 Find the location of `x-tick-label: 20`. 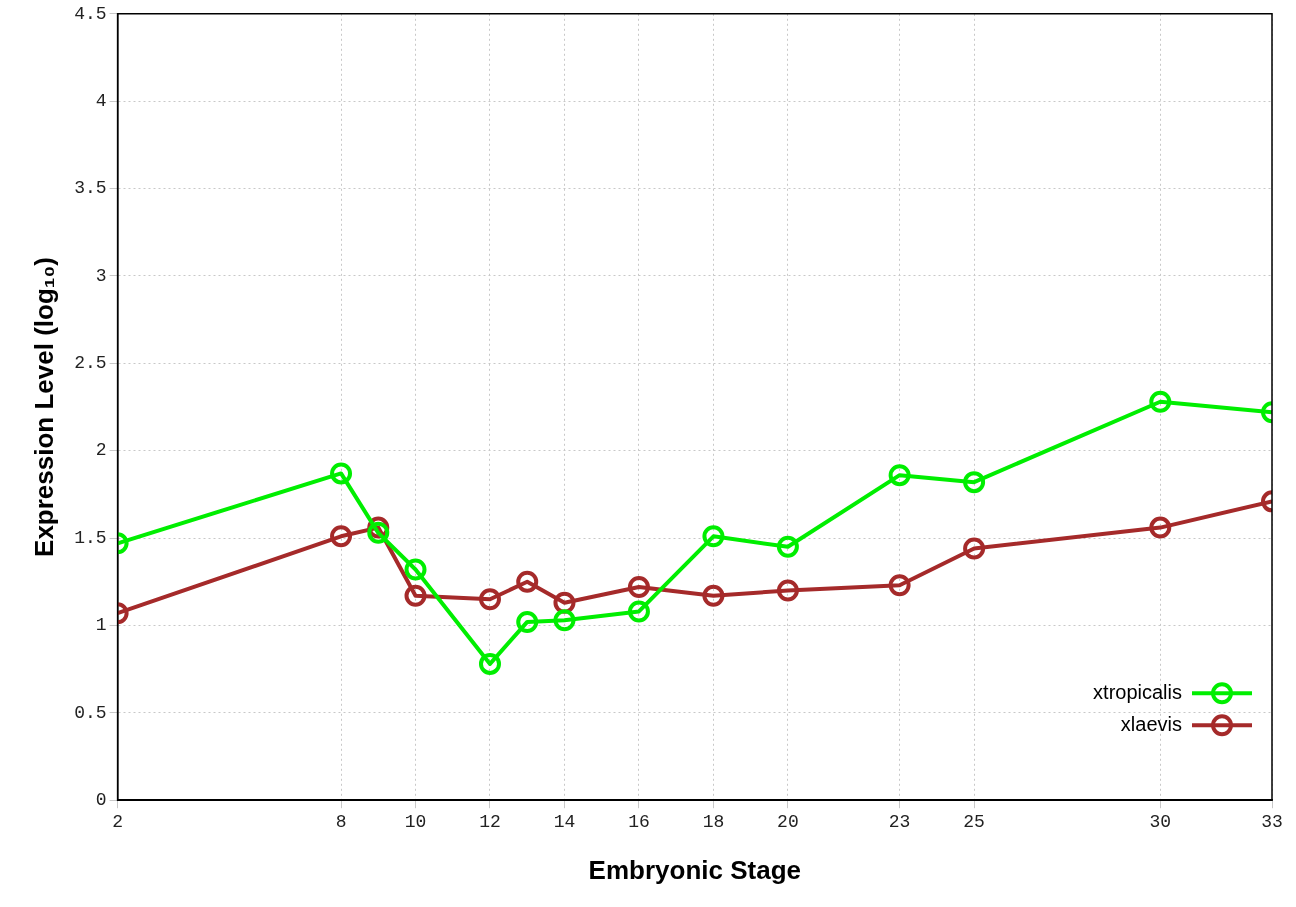

x-tick-label: 20 is located at coordinates (788, 821).